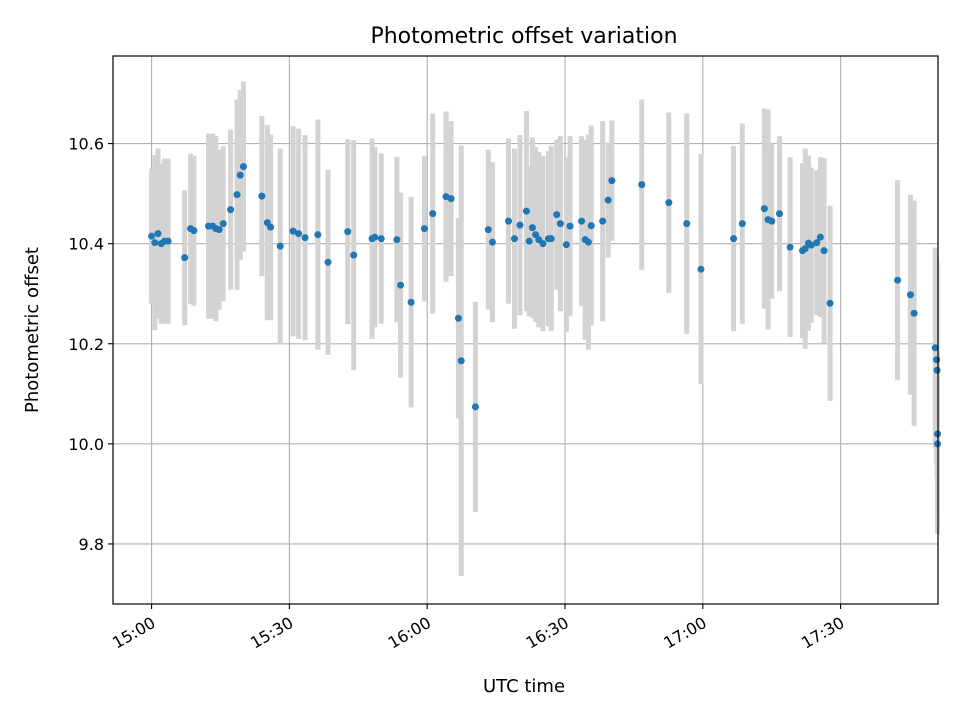 Image resolution: width=960 pixels, height=720 pixels. I want to click on x-tick-label: 17:30, so click(822, 633).